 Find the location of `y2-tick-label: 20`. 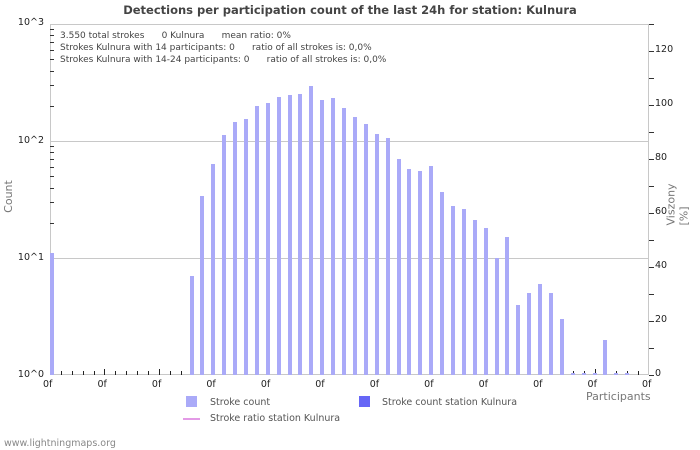

y2-tick-label: 20 is located at coordinates (661, 319).